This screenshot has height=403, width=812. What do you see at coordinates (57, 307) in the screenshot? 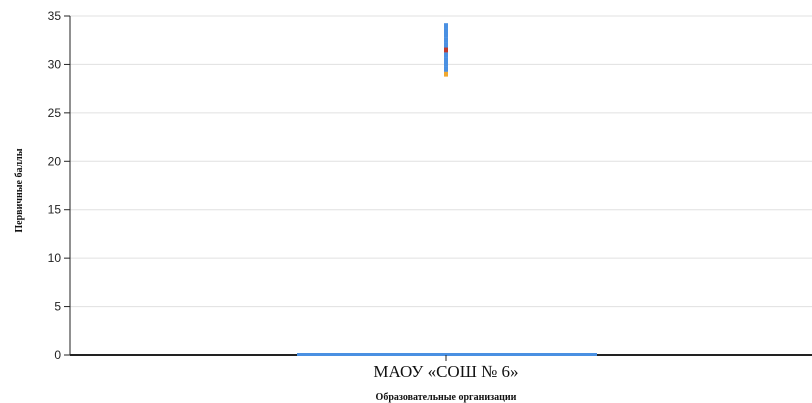
I see `y-tick-label: 5` at bounding box center [57, 307].